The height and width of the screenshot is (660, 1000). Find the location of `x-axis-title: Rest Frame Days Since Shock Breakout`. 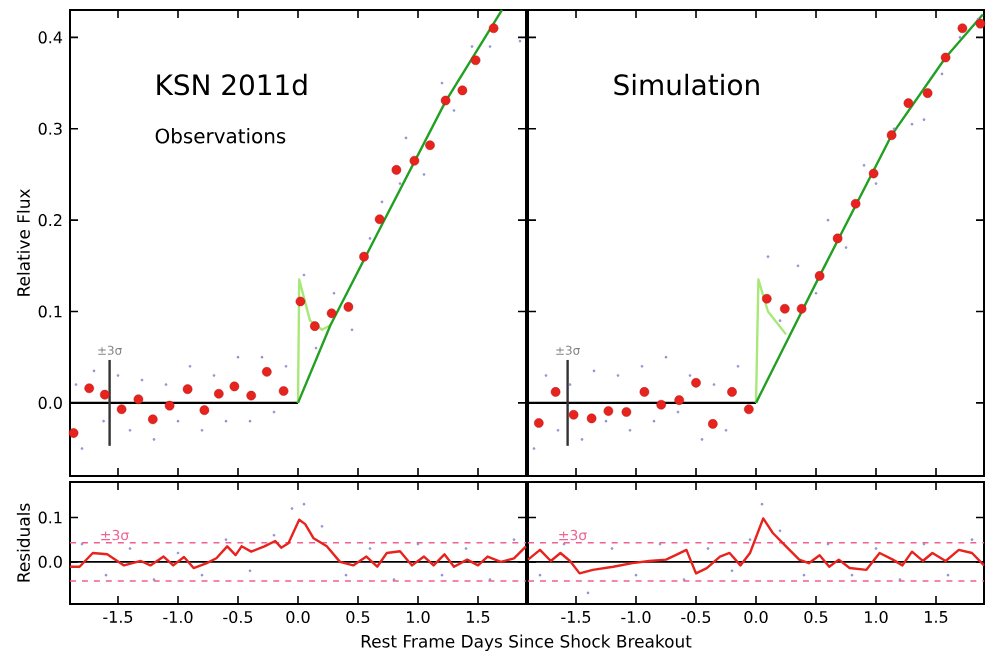

x-axis-title: Rest Frame Days Since Shock Breakout is located at coordinates (526, 642).